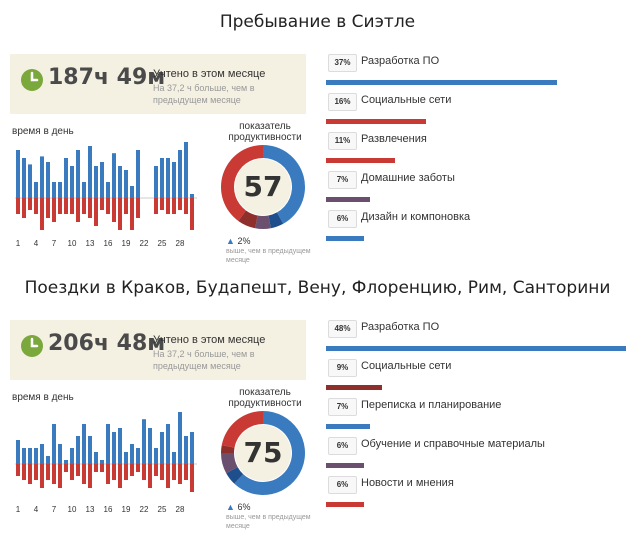 The width and height of the screenshot is (635, 540). I want to click on section-title: Пребывание в Сиэтле, so click(317, 22).